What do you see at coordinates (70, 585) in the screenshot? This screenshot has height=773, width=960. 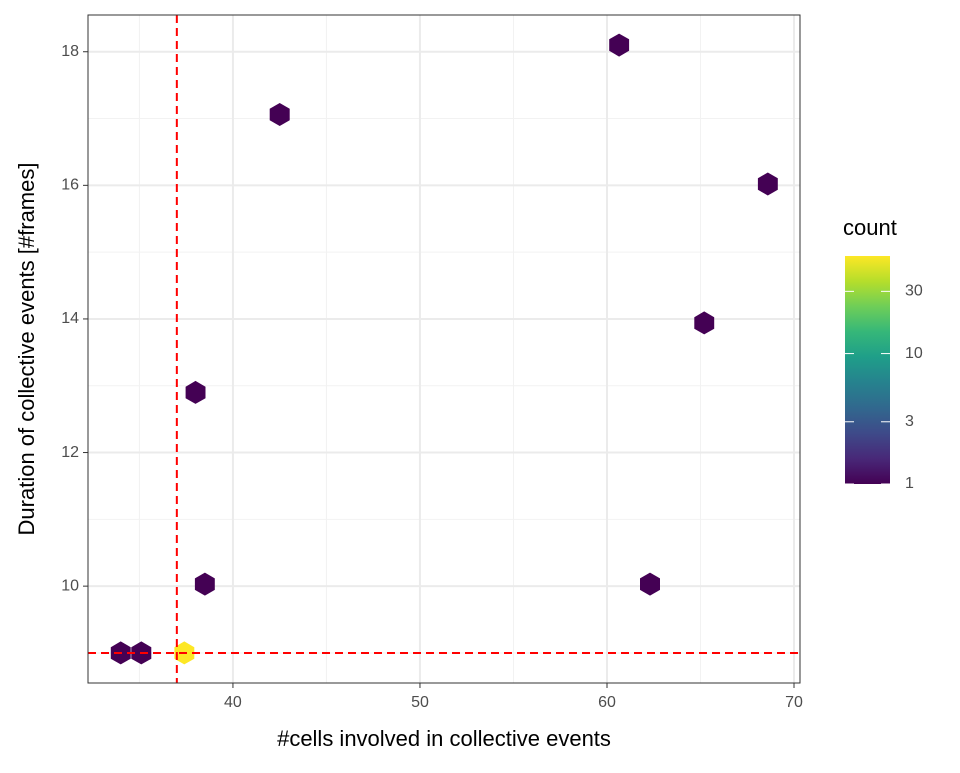 I see `y-tick-label: 10` at bounding box center [70, 585].